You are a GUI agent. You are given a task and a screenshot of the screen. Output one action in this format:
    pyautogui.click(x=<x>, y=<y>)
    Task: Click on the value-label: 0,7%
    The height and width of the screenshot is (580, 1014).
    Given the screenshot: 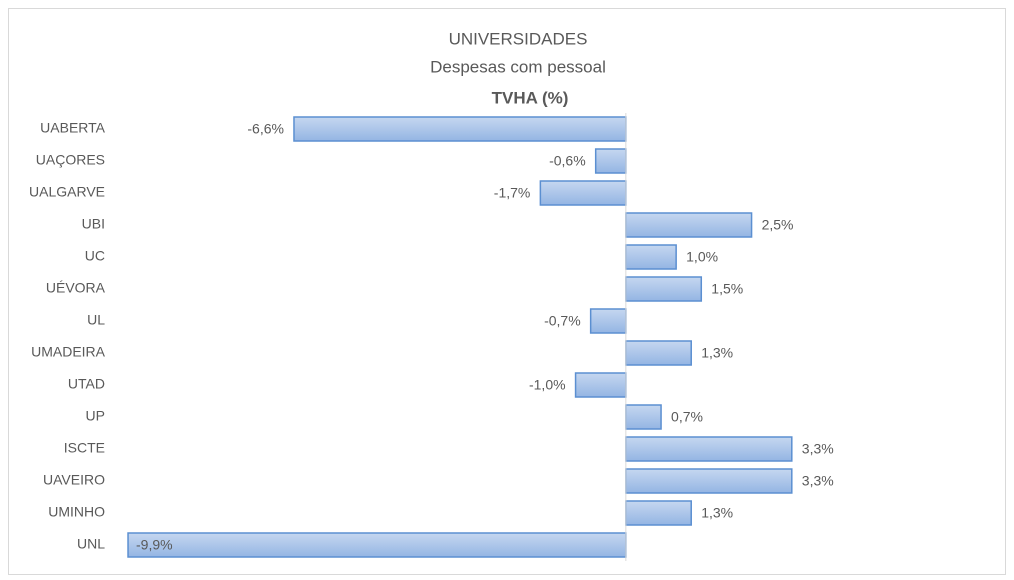 What is the action you would take?
    pyautogui.click(x=687, y=417)
    